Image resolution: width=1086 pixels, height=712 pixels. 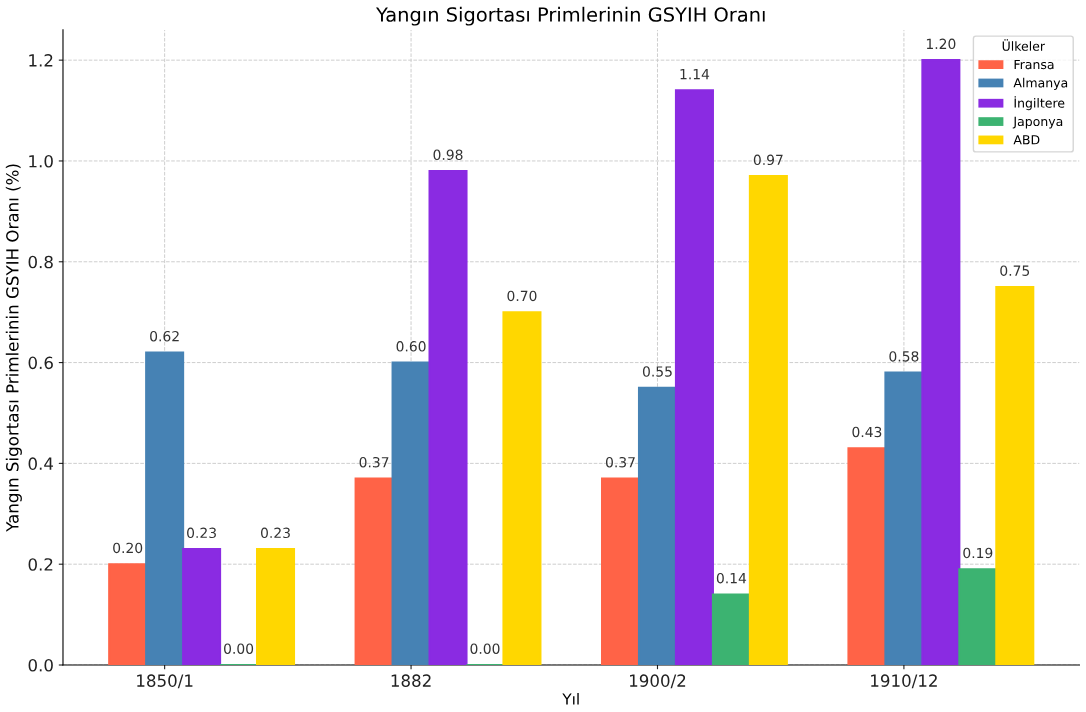 I want to click on y-axis-title: Yangın Sigortası Primlerinin GSYIH Oranı (%), so click(x=13, y=348).